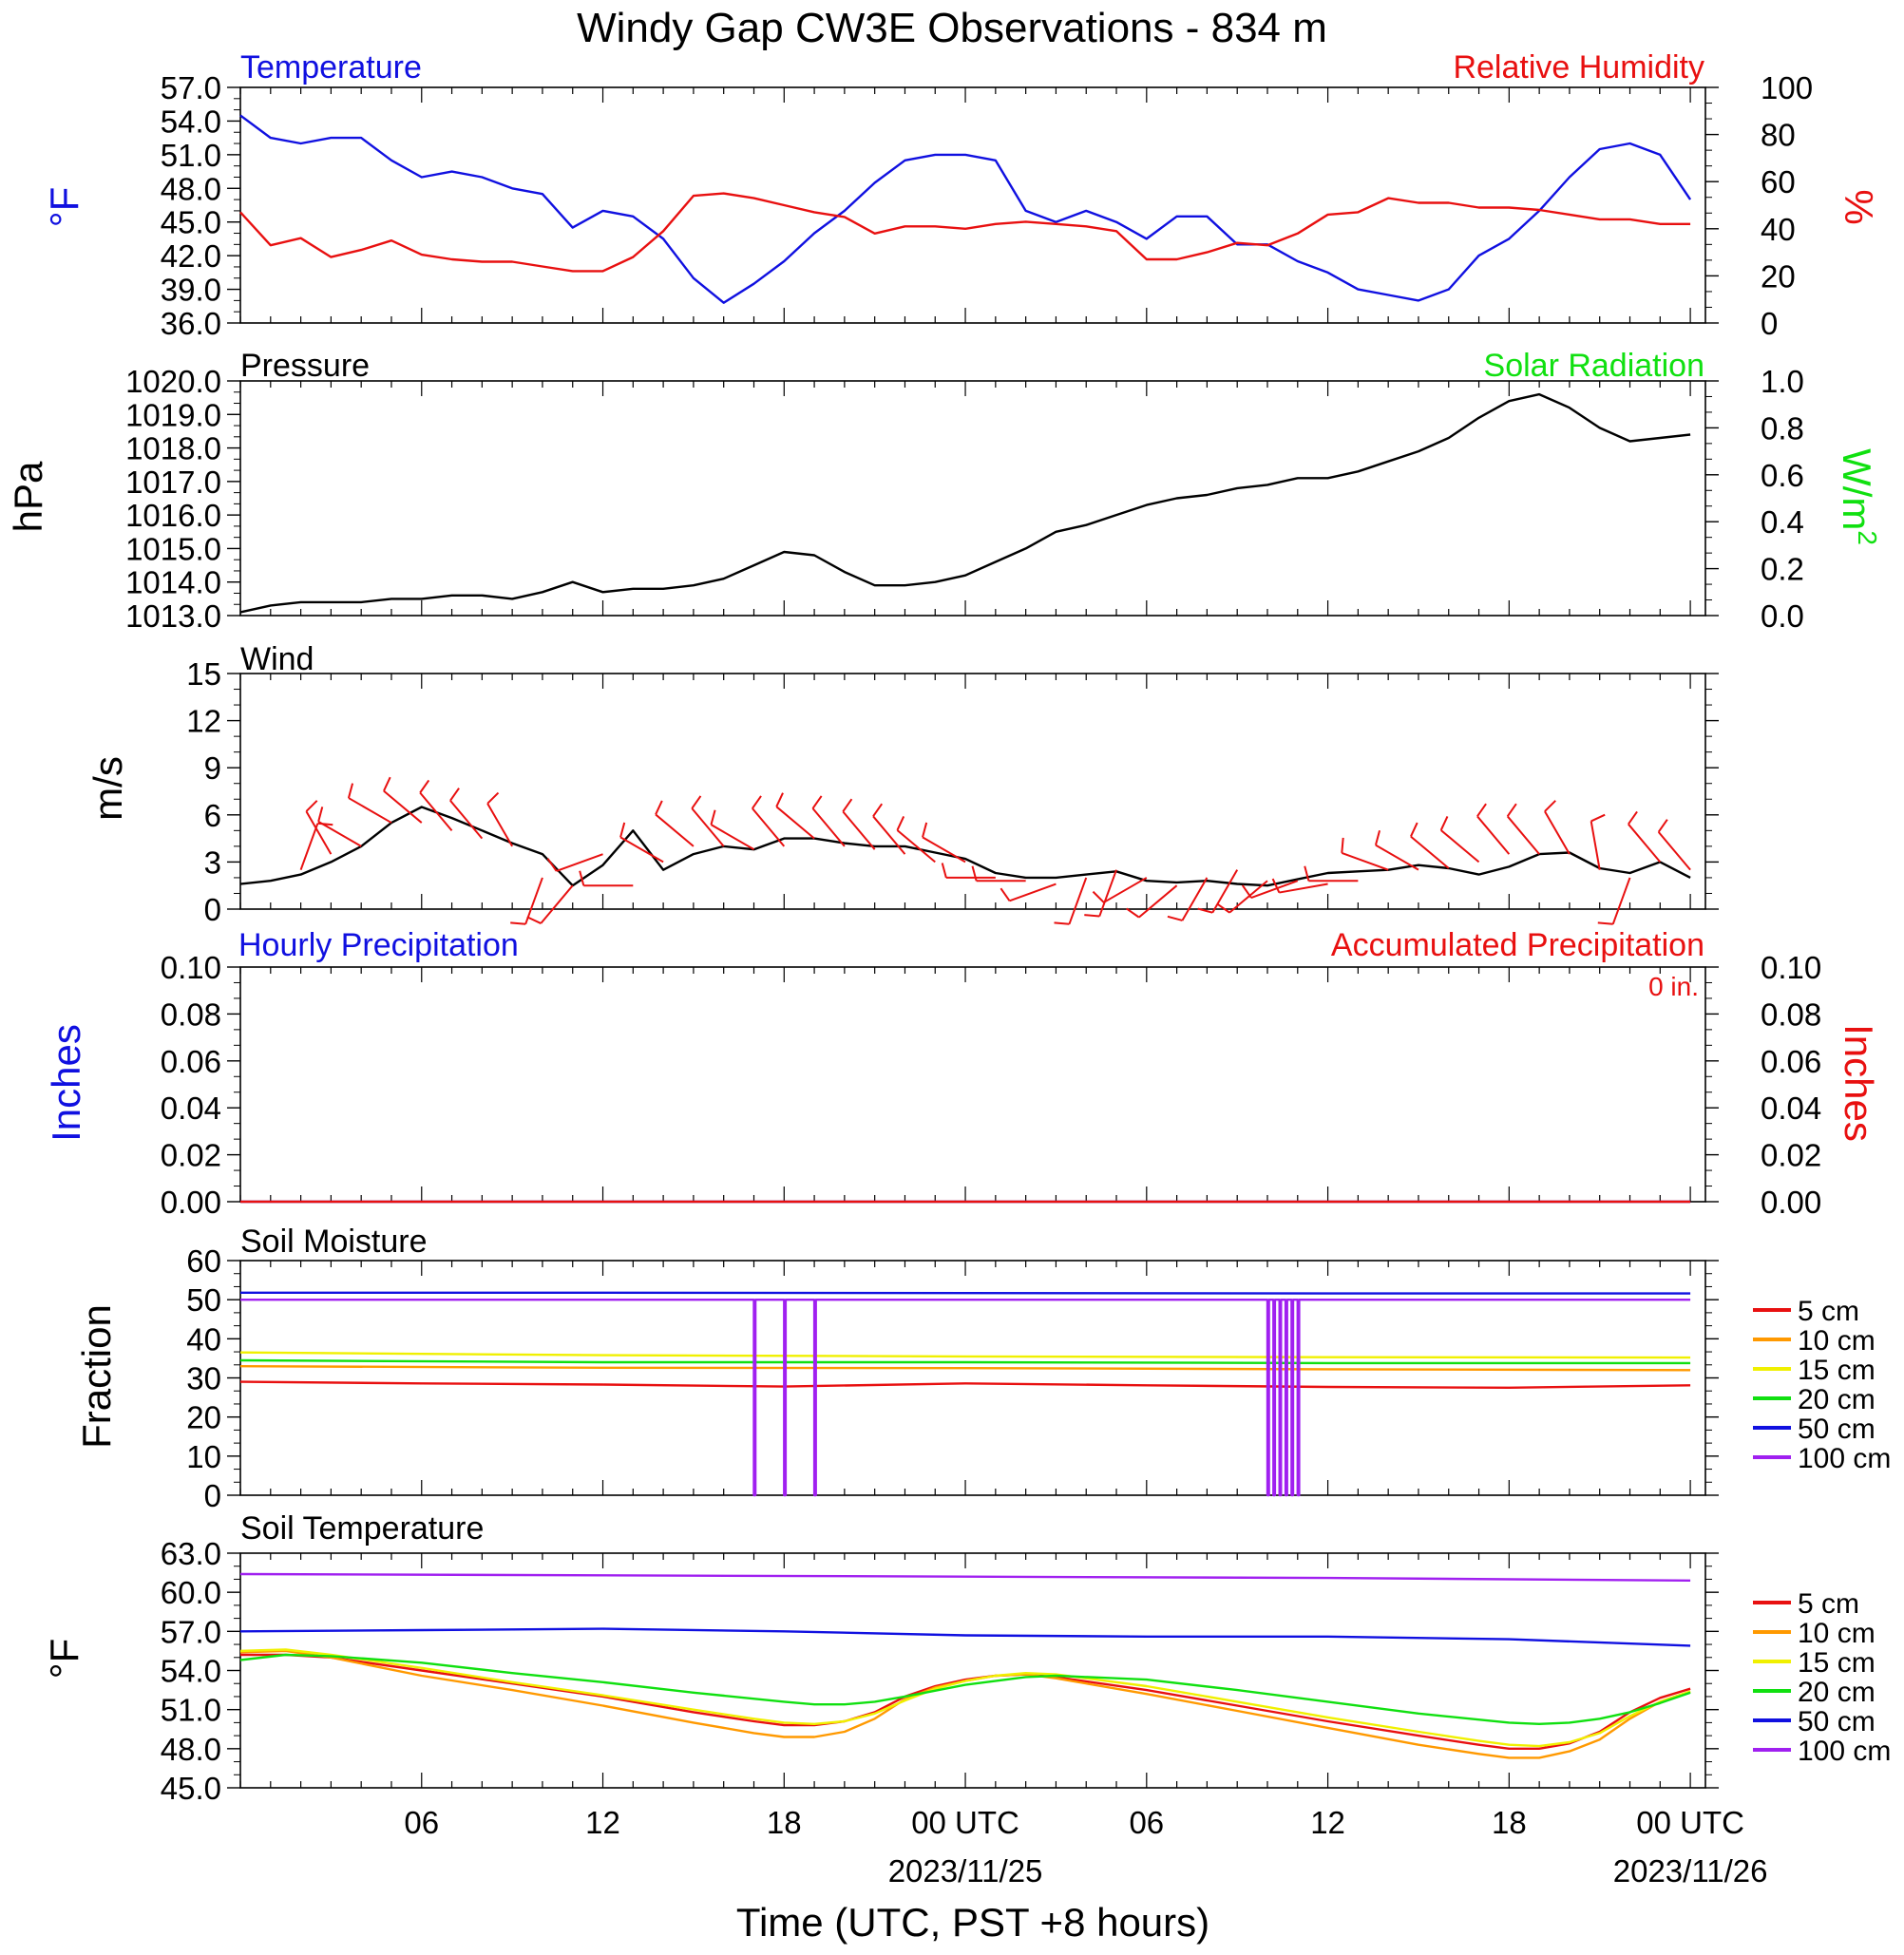 The height and width of the screenshot is (1955, 1904). I want to click on y-tick-label: 60, so click(204, 1261).